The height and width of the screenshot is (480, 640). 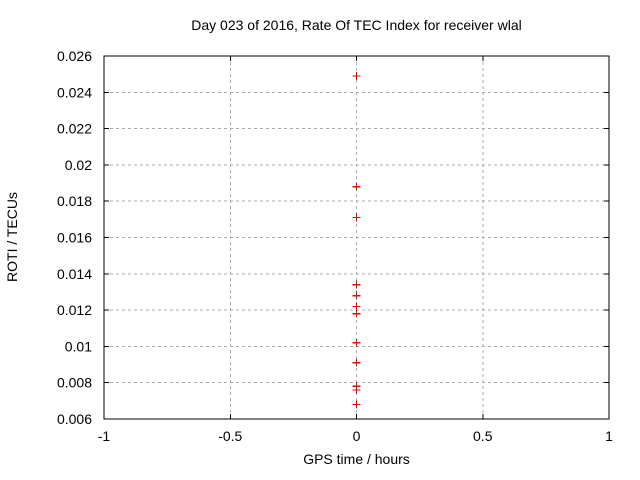 What do you see at coordinates (78, 165) in the screenshot?
I see `y-tick-label: 0.02` at bounding box center [78, 165].